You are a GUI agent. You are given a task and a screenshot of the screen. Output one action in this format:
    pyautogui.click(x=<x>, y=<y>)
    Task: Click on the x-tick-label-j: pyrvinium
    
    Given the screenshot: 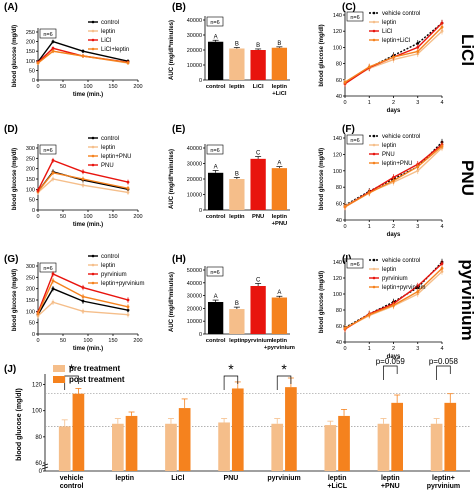 What is the action you would take?
    pyautogui.click(x=443, y=486)
    